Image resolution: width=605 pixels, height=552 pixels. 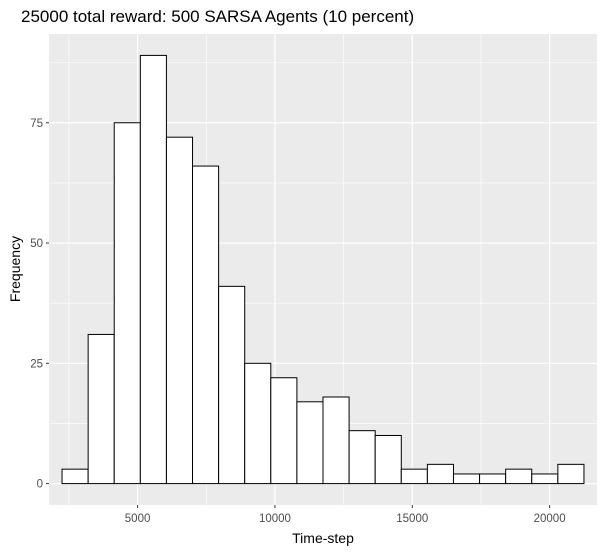 What do you see at coordinates (138, 519) in the screenshot?
I see `x-tick-label-0: 5000` at bounding box center [138, 519].